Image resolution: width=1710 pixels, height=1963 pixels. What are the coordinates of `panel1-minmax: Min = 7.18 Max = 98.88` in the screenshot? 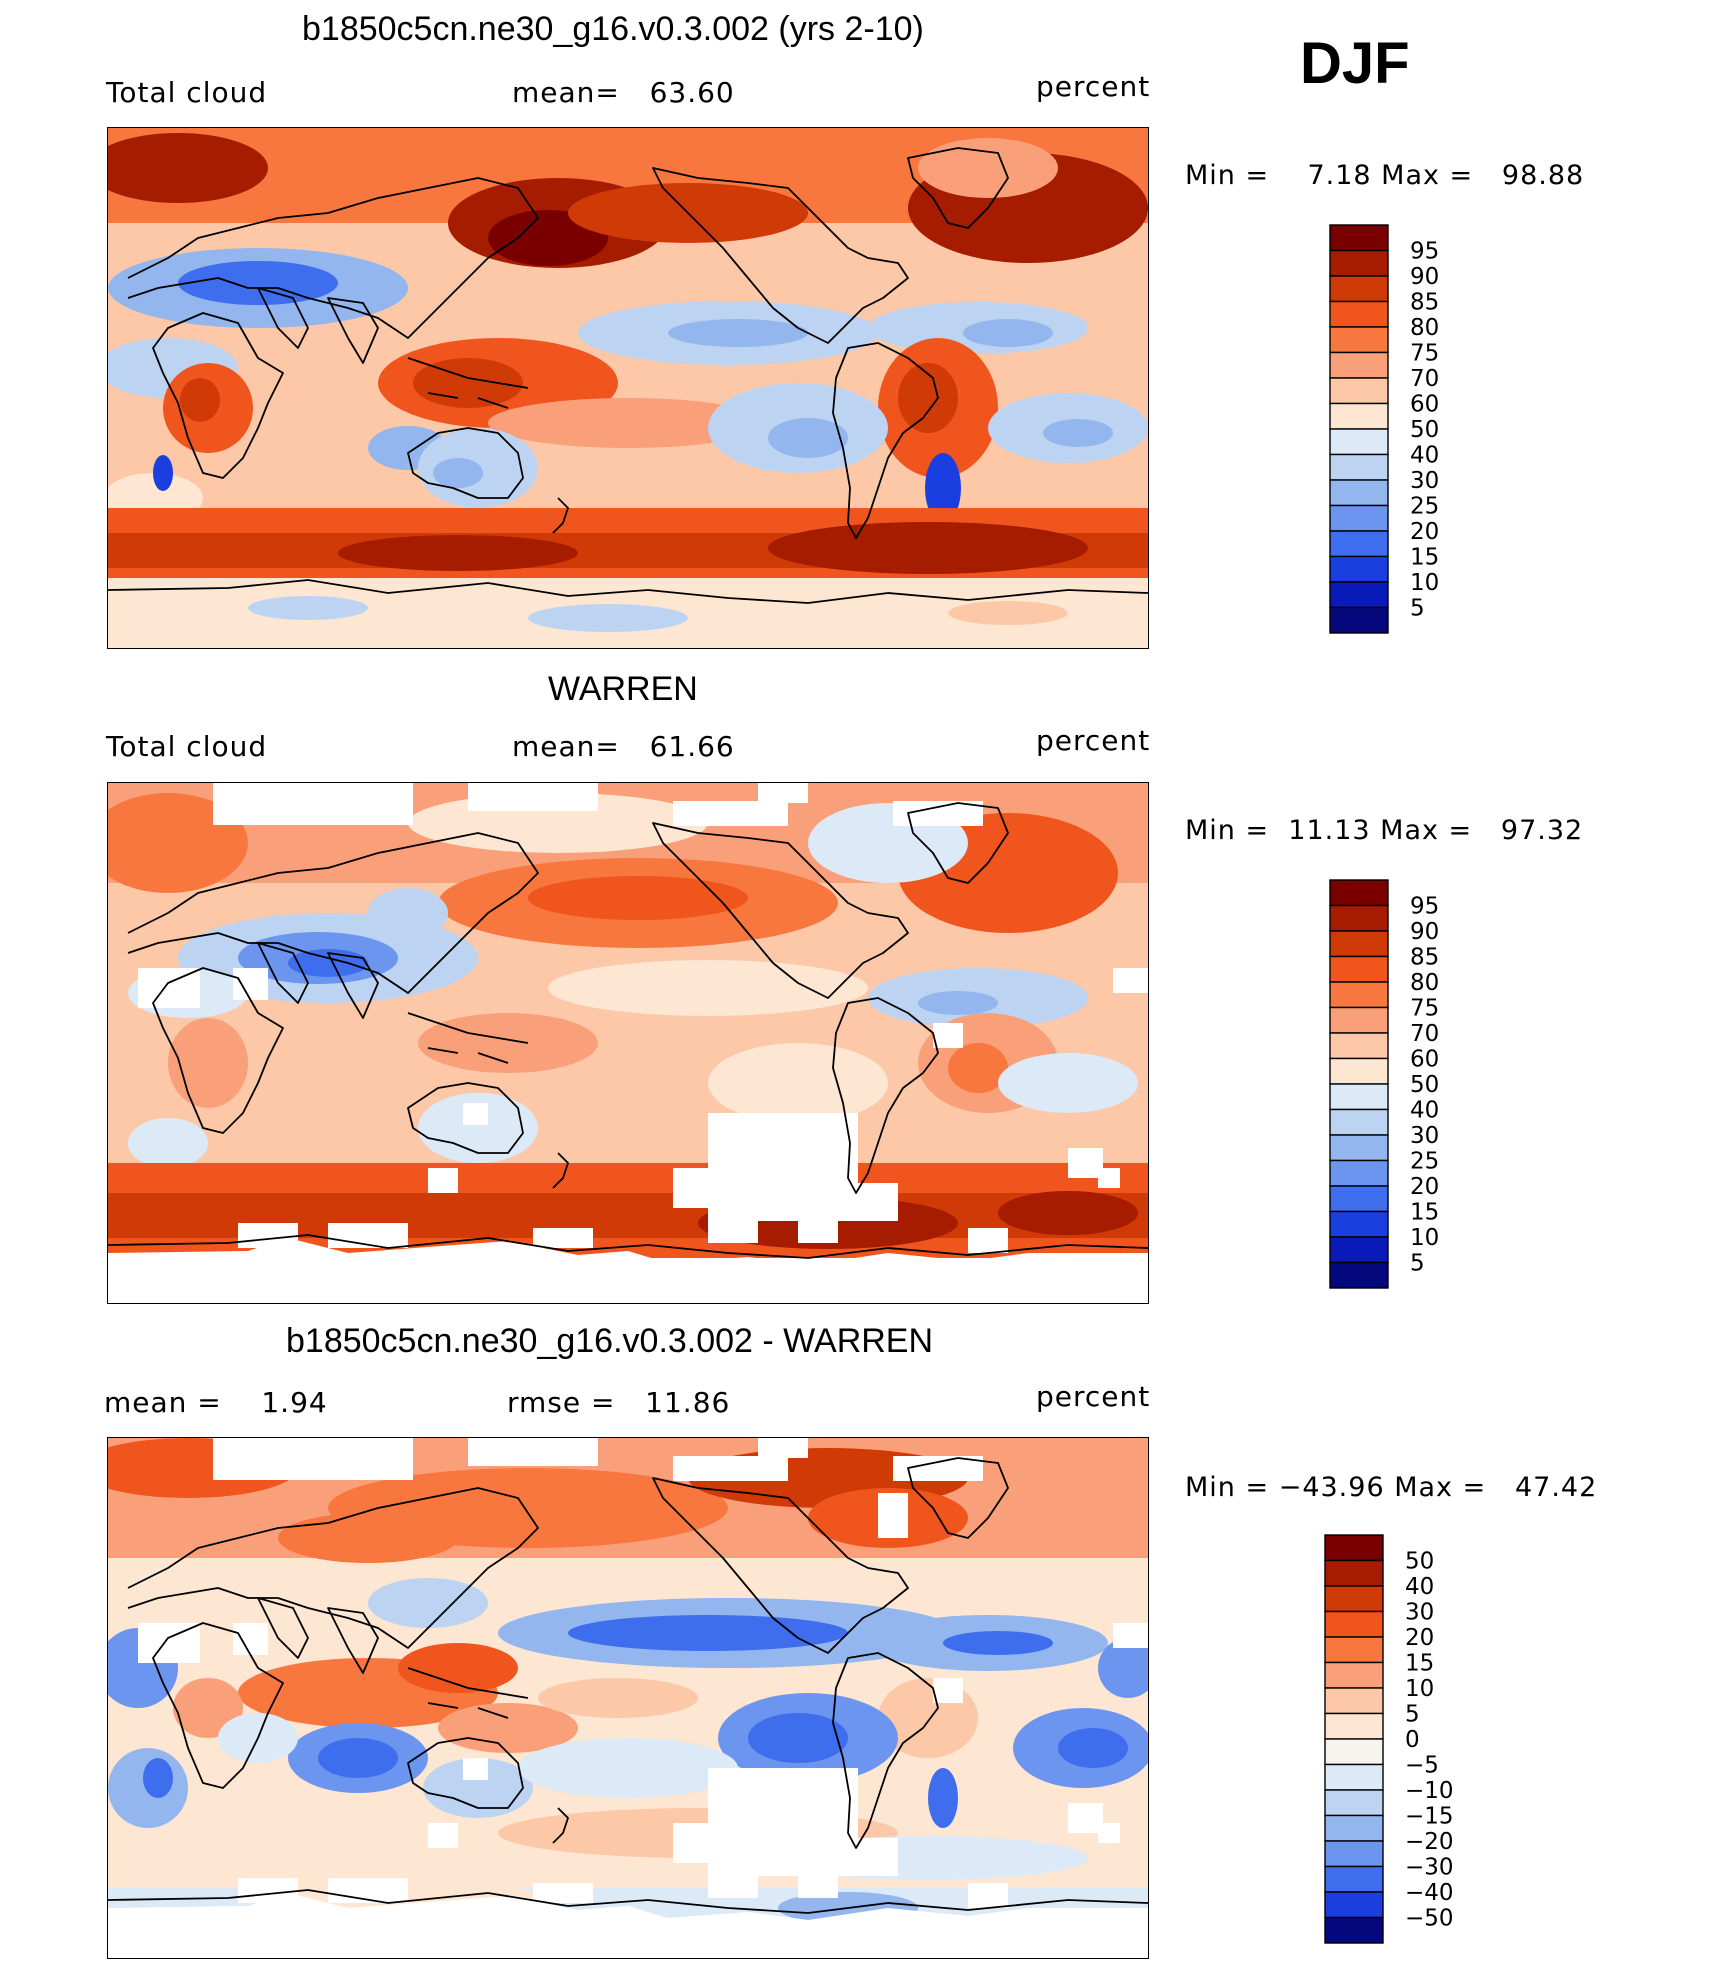 It's located at (1385, 175).